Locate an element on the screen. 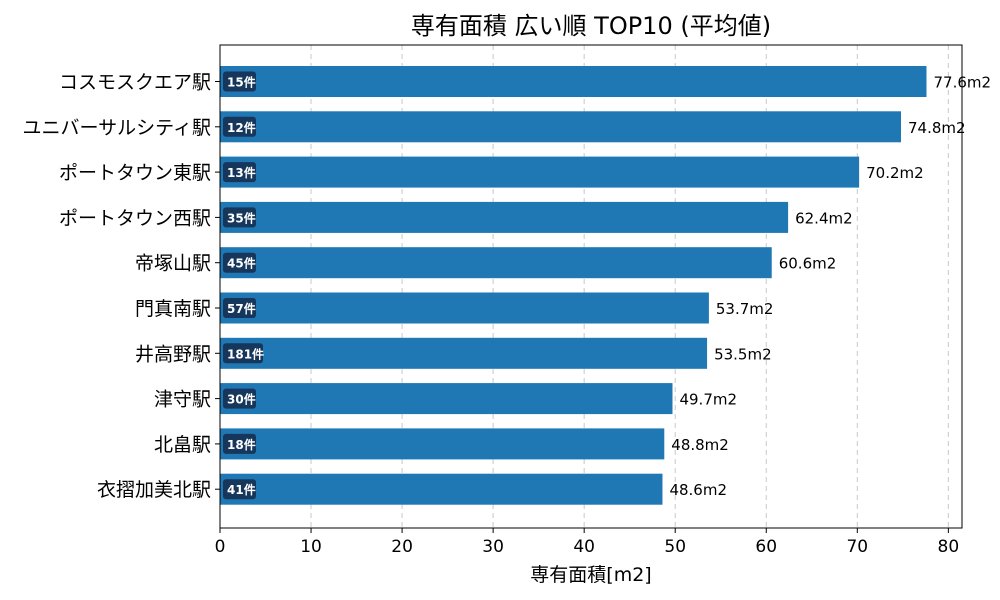 The height and width of the screenshot is (600, 1000). count-label: 45件 is located at coordinates (241, 263).